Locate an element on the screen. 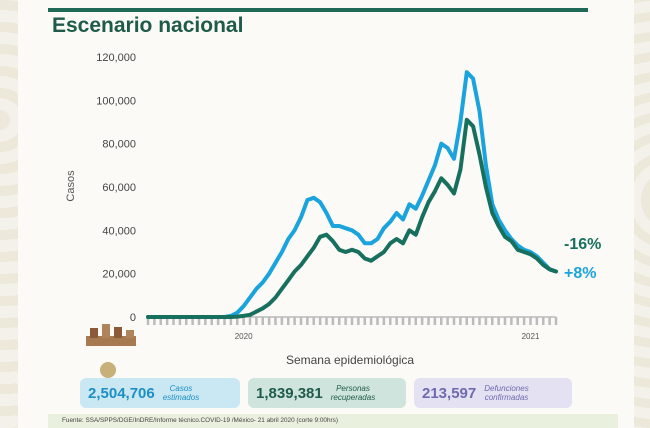 The width and height of the screenshot is (650, 428). y-tick-label: 100,000 is located at coordinates (116, 101).